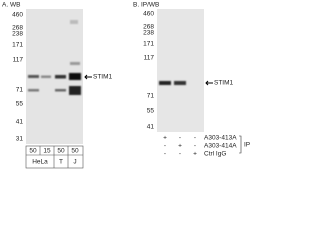 The width and height of the screenshot is (320, 240). What do you see at coordinates (215, 154) in the screenshot?
I see `row-label: Ctrl IgG` at bounding box center [215, 154].